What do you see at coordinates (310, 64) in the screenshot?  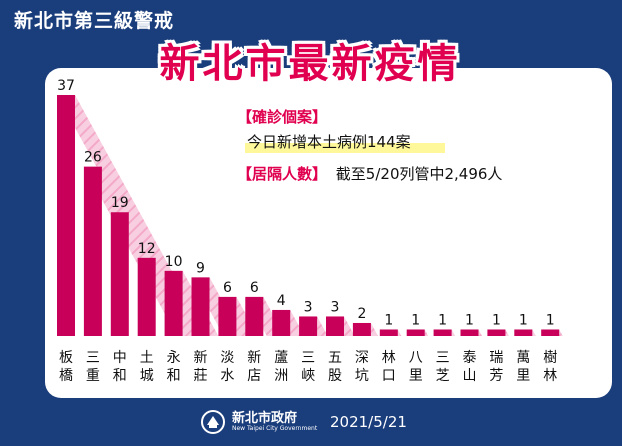 I see `page-title: 新北市最新疫情` at bounding box center [310, 64].